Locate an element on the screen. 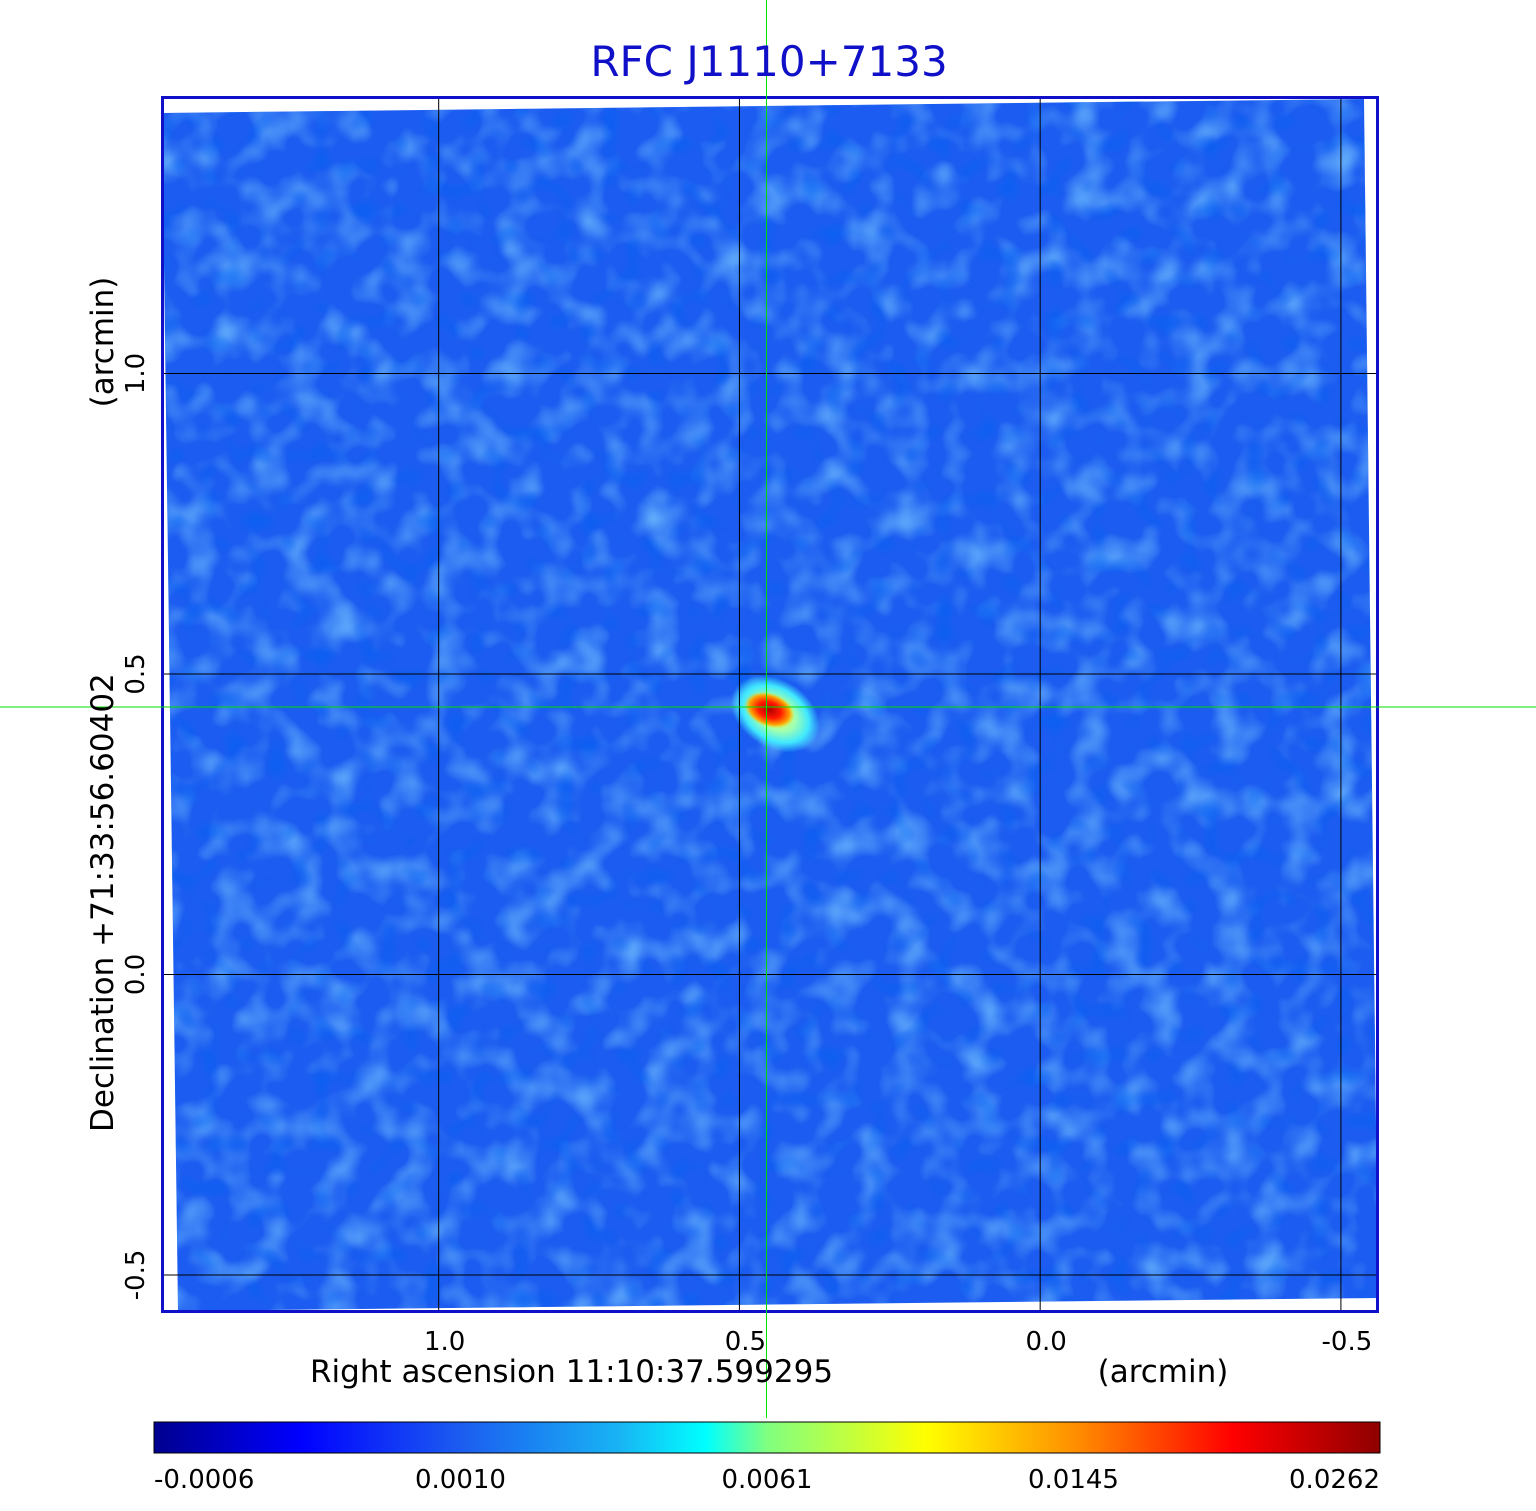 The width and height of the screenshot is (1536, 1511). colorbar is located at coordinates (767, 1437).